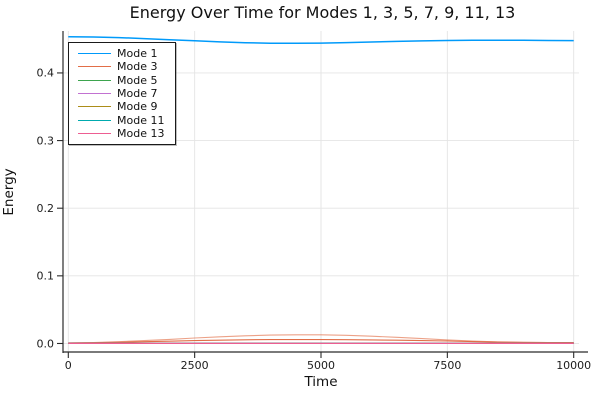 The image size is (600, 400). What do you see at coordinates (9, 192) in the screenshot?
I see `y-axis-label: Energy` at bounding box center [9, 192].